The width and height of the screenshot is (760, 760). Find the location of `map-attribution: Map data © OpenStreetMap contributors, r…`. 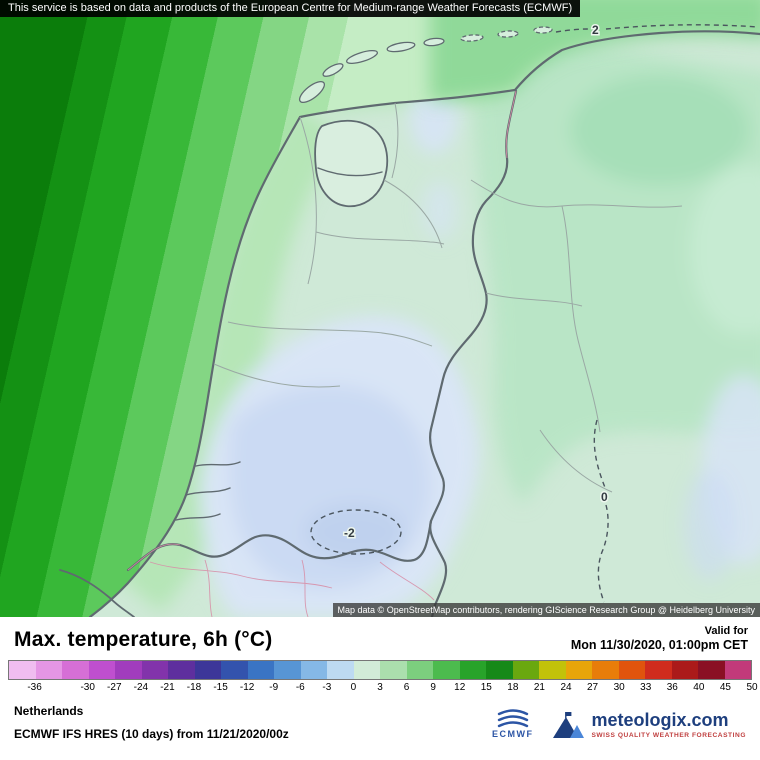

map-attribution: Map data © OpenStreetMap contributors, r… is located at coordinates (546, 610).